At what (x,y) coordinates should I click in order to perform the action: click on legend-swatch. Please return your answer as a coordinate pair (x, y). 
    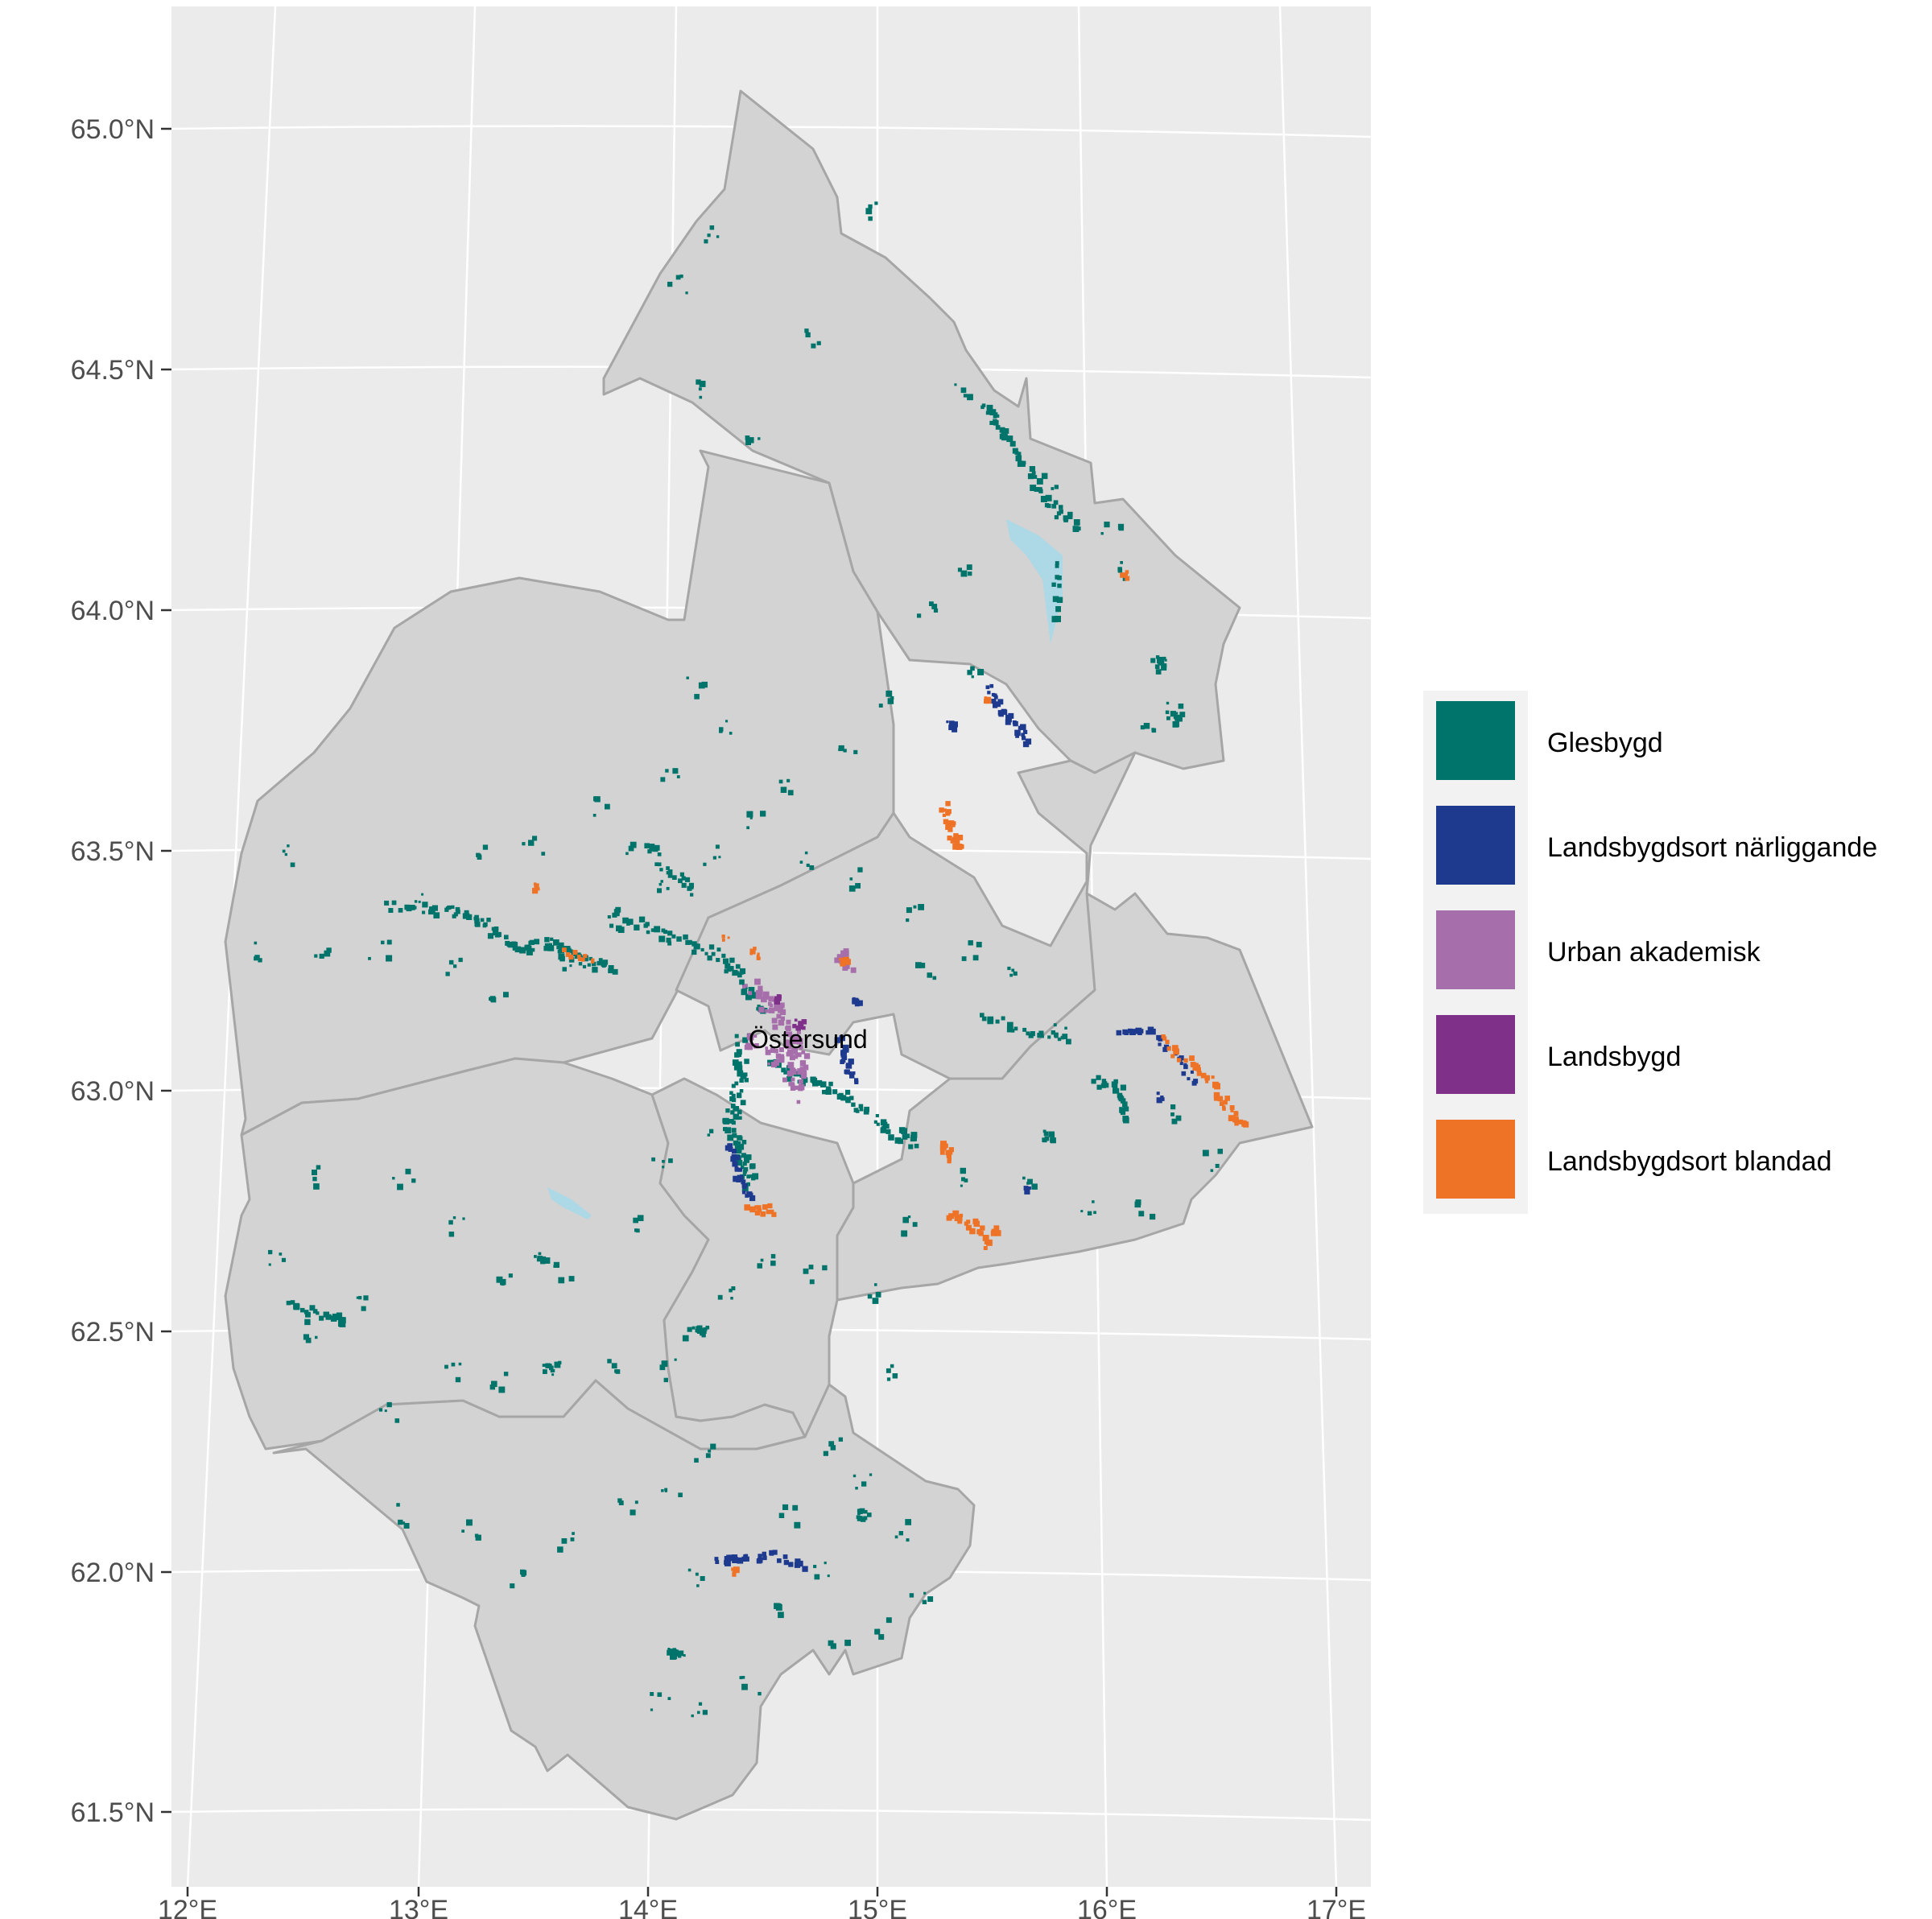
    Looking at the image, I should click on (1475, 845).